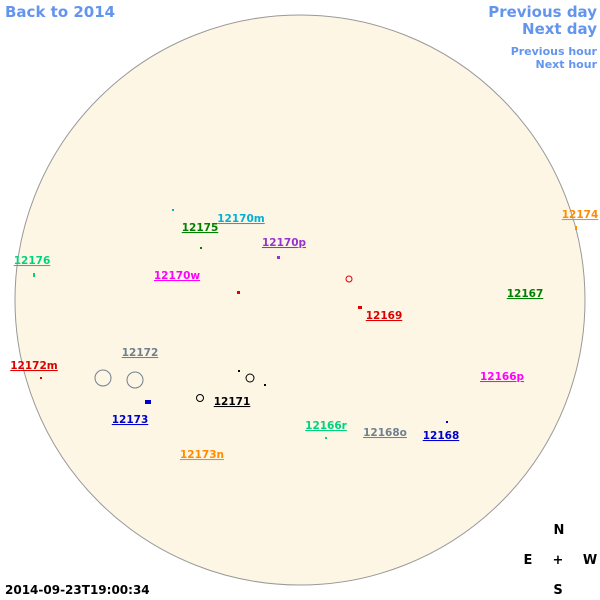 Image resolution: width=600 pixels, height=600 pixels. What do you see at coordinates (326, 426) in the screenshot?
I see `region-label: 12166r` at bounding box center [326, 426].